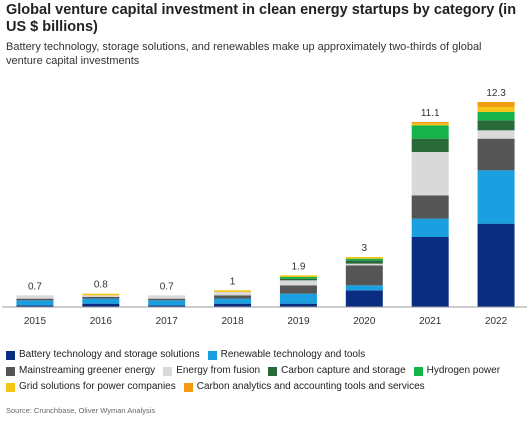  I want to click on total-label: 12.3, so click(496, 93).